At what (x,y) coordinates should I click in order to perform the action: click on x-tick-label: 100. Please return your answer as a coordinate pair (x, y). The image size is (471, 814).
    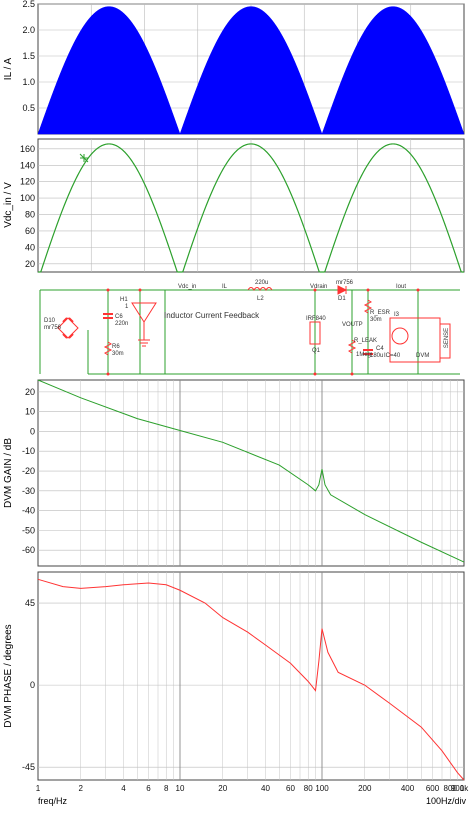
    Looking at the image, I should click on (322, 788).